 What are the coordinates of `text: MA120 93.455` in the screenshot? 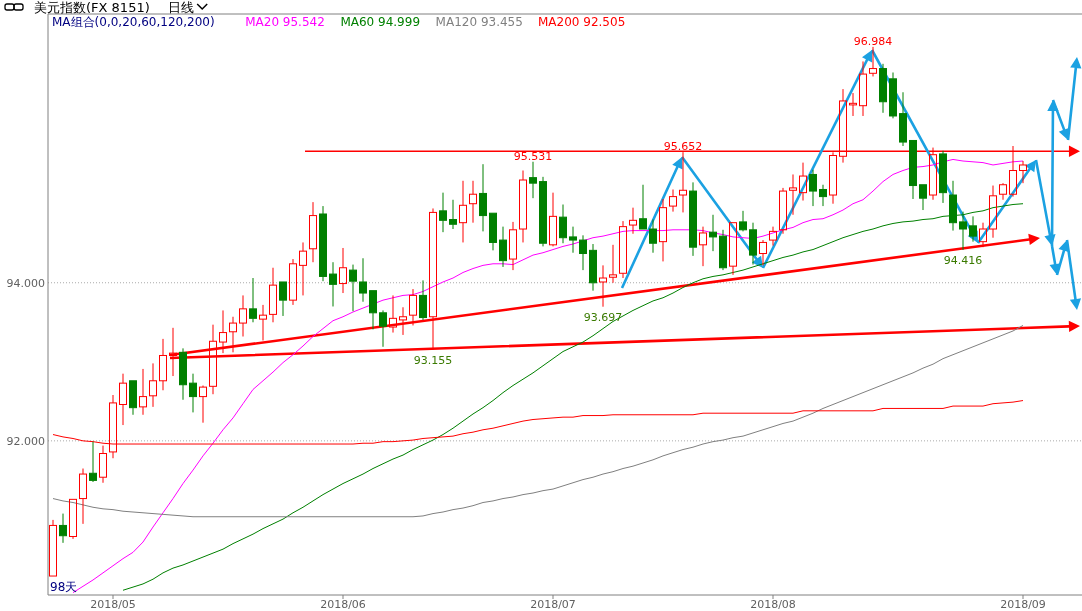 It's located at (479, 22).